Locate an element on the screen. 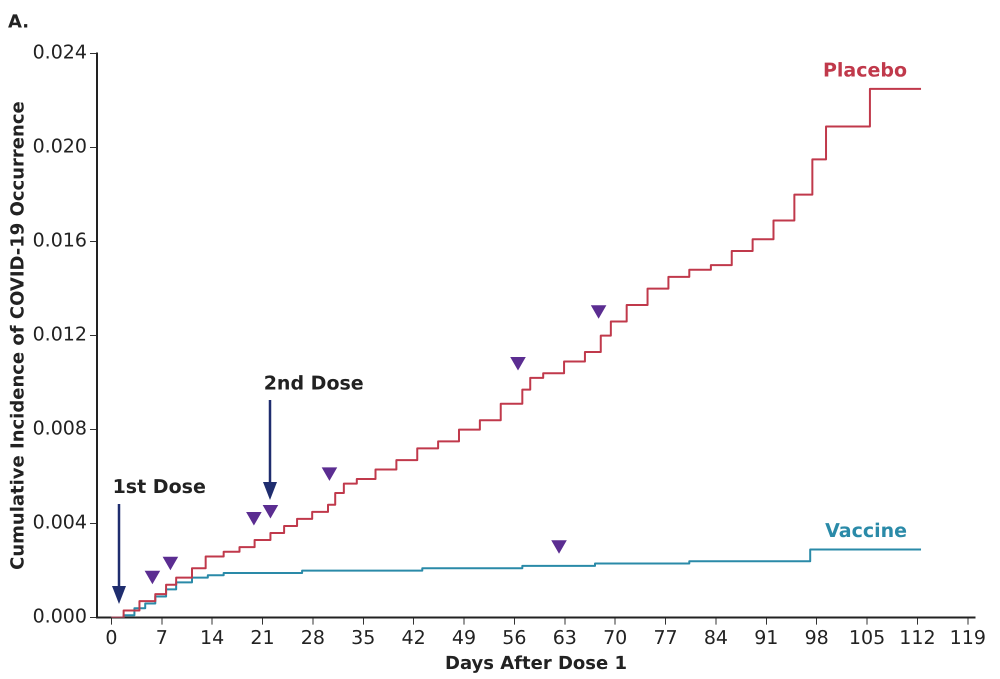 The height and width of the screenshot is (679, 1000). x-tick-label: 49 is located at coordinates (464, 637).